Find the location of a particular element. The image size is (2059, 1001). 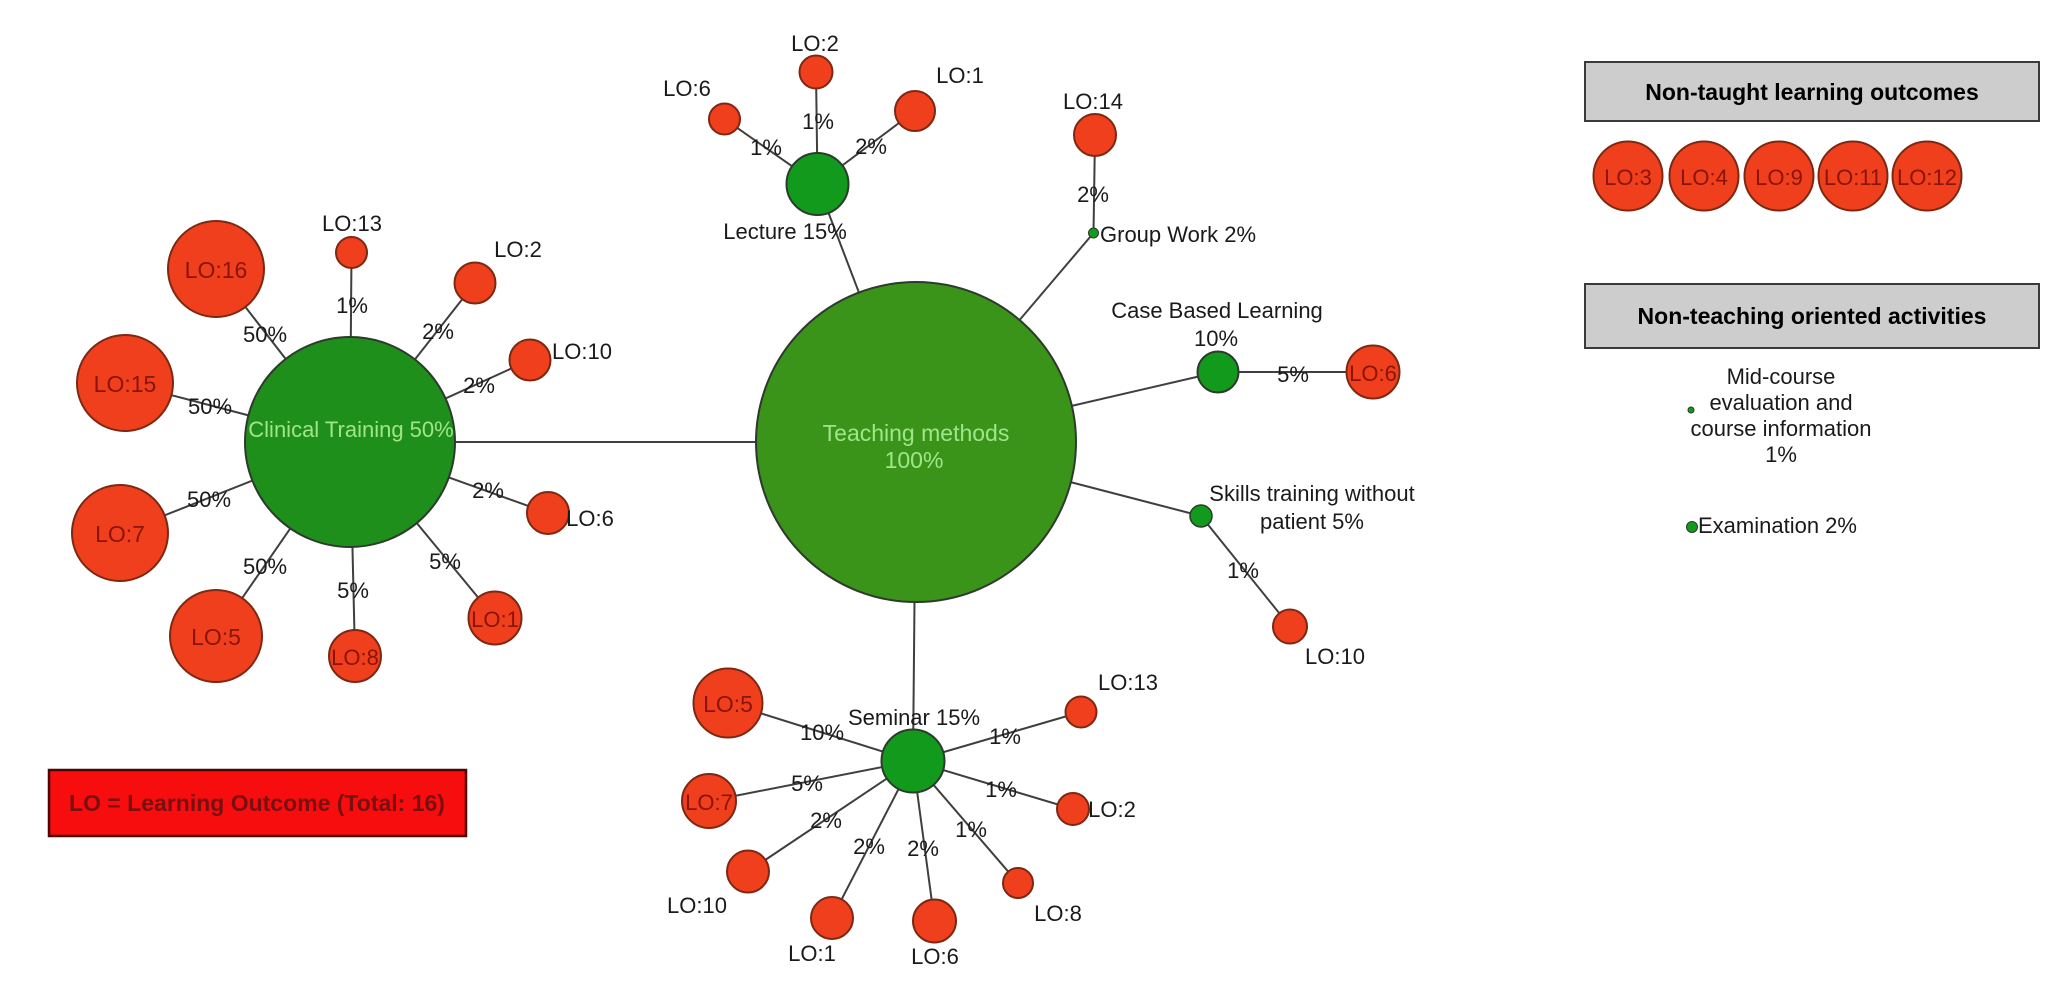

svg-text: Seminar 15% is located at coordinates (914, 717).